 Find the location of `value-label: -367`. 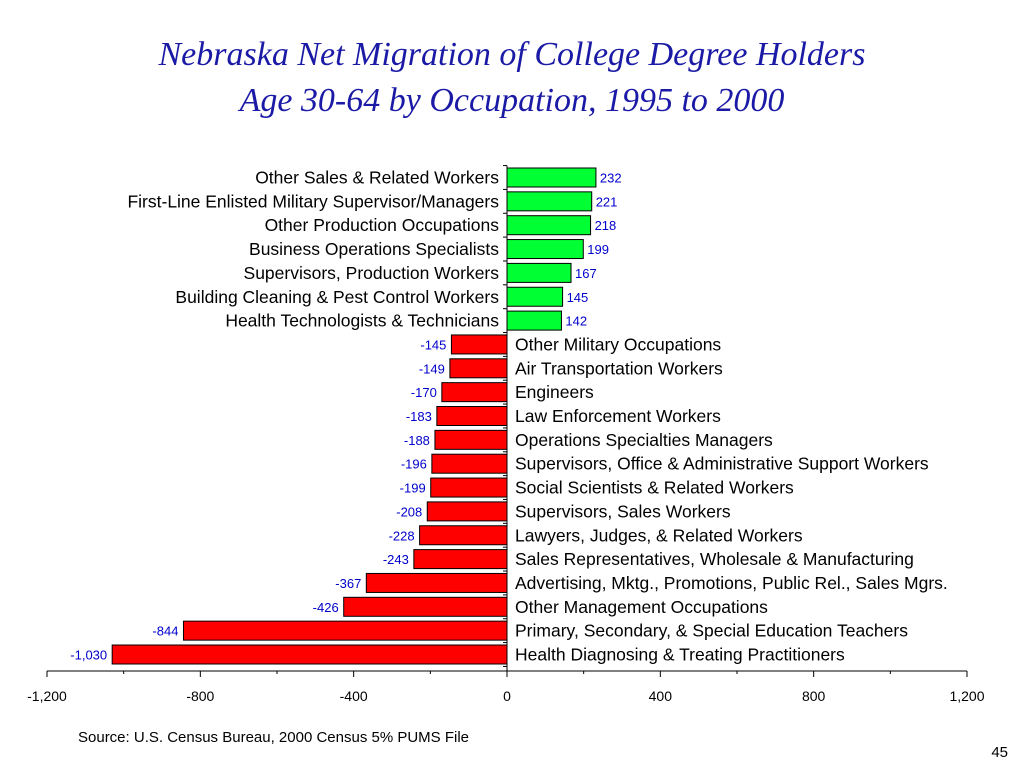

value-label: -367 is located at coordinates (348, 583).